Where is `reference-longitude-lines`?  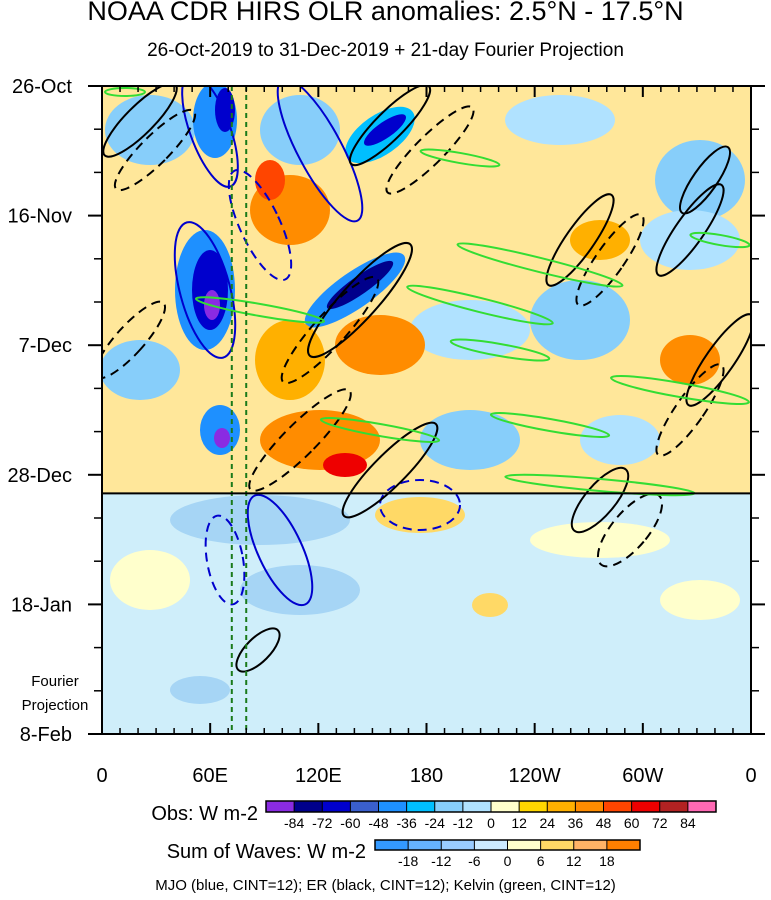
reference-longitude-lines is located at coordinates (239, 410).